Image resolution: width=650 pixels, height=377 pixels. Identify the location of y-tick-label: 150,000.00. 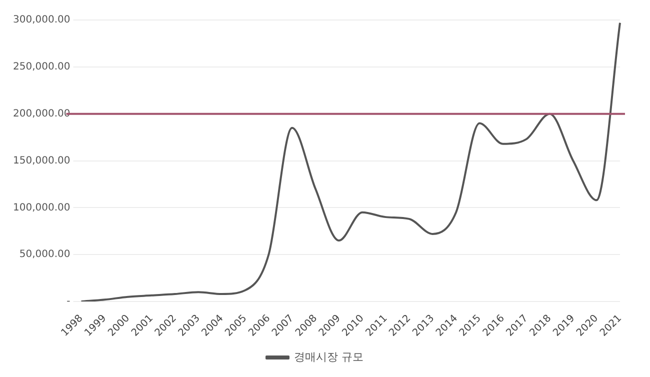
(41, 160).